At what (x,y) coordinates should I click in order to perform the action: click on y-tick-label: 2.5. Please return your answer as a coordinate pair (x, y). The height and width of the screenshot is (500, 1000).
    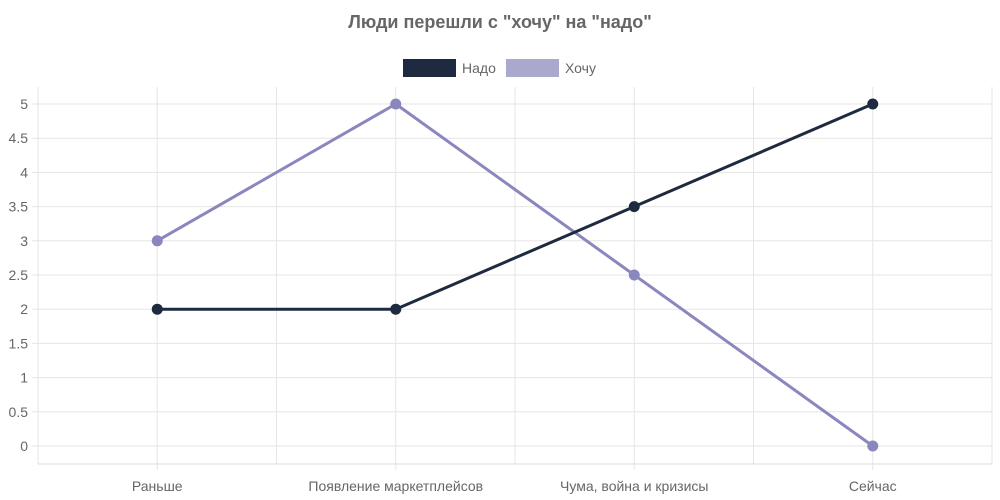
    Looking at the image, I should click on (19, 275).